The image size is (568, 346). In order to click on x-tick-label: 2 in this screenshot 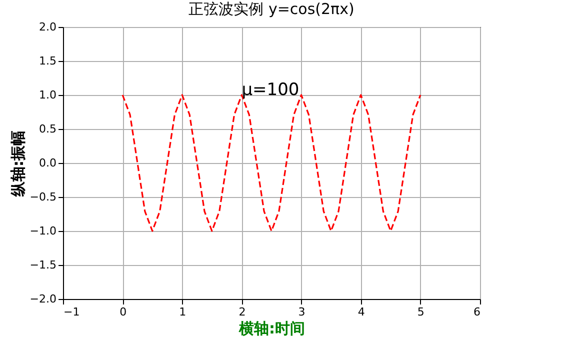, I will do `click(242, 312)`.